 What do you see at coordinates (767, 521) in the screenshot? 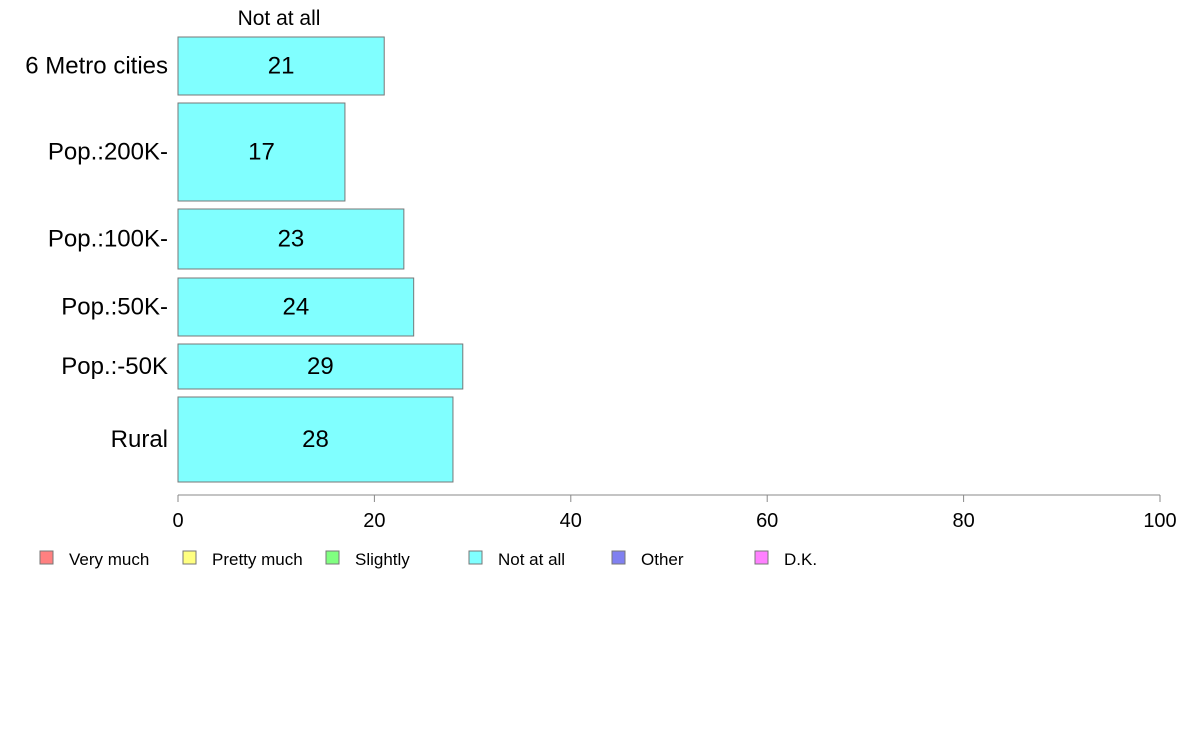
I see `x-tick-label: 60` at bounding box center [767, 521].